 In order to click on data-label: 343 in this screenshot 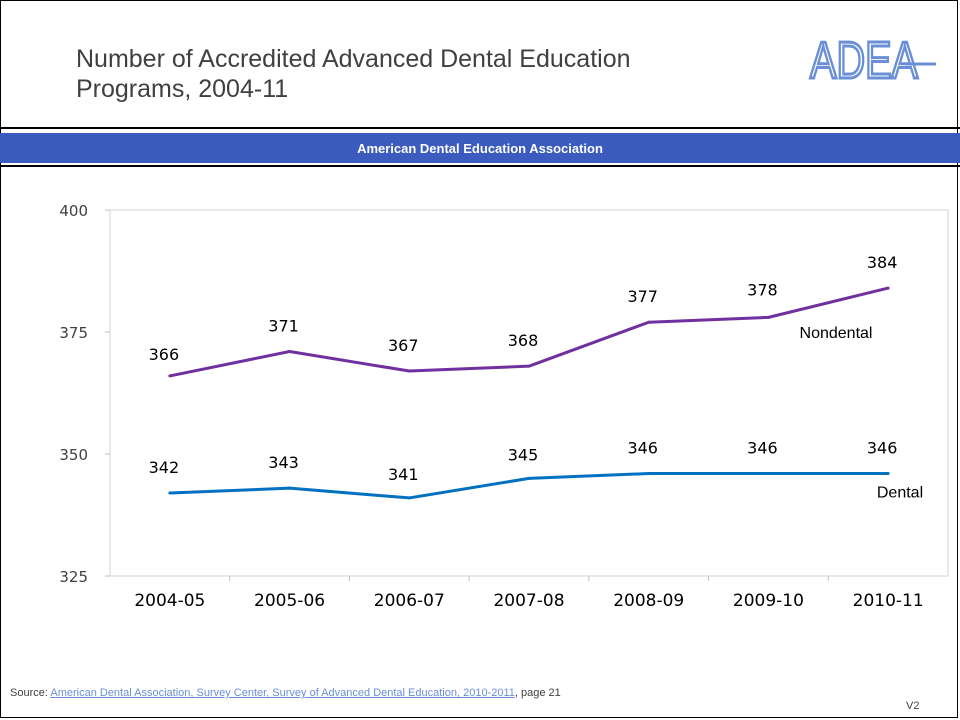, I will do `click(283, 462)`.